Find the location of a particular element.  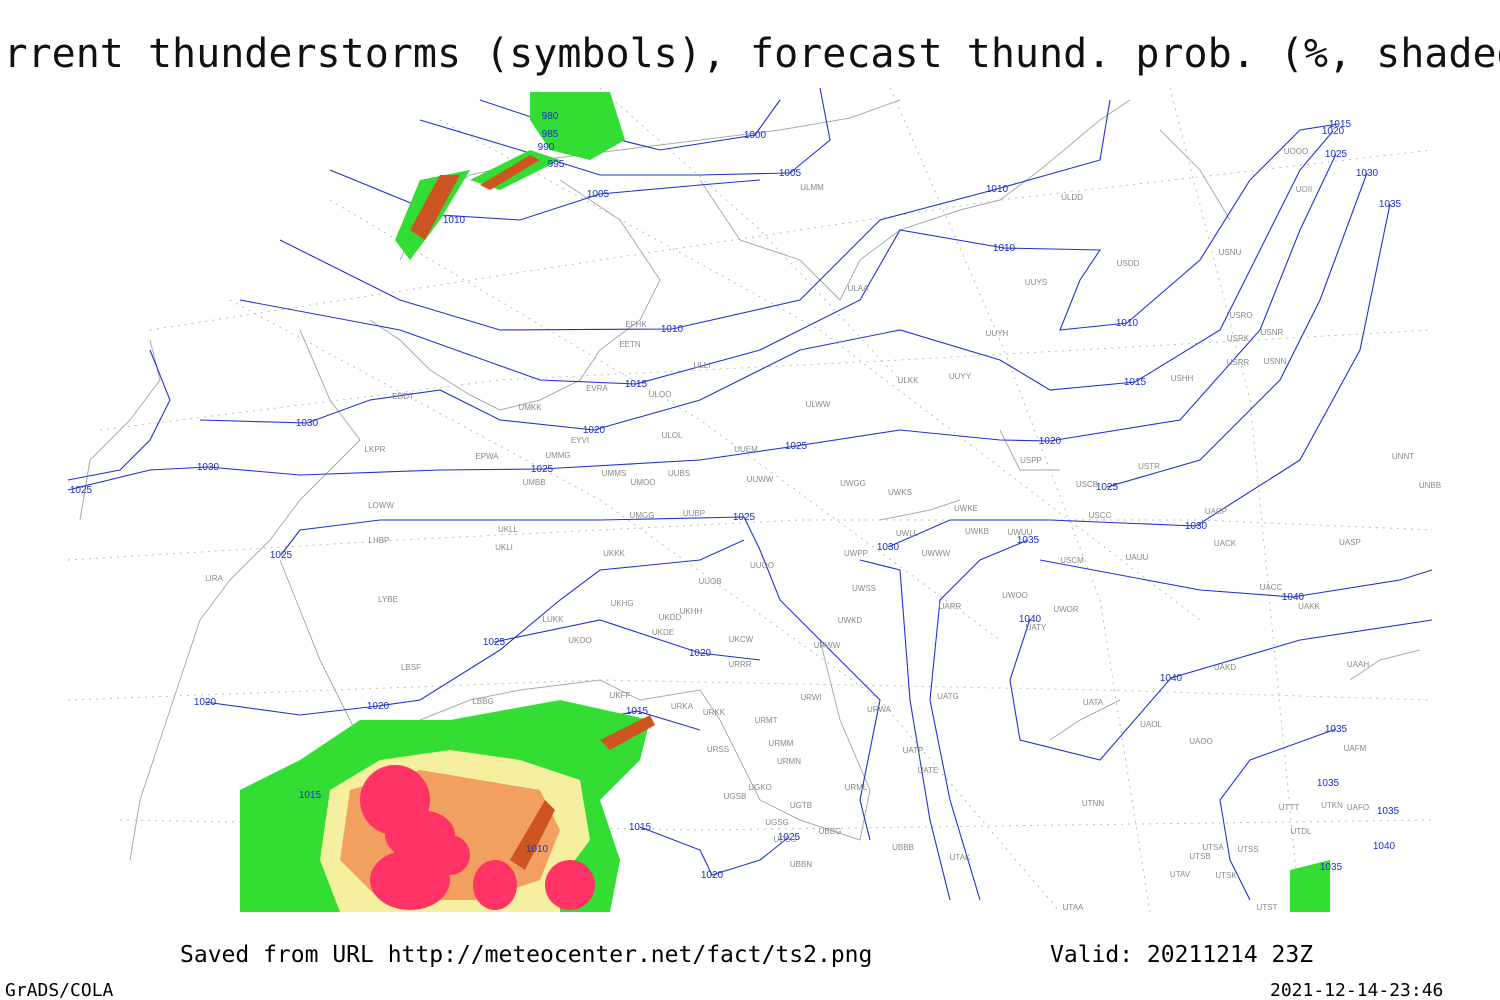

station-label: UWWW is located at coordinates (936, 553).